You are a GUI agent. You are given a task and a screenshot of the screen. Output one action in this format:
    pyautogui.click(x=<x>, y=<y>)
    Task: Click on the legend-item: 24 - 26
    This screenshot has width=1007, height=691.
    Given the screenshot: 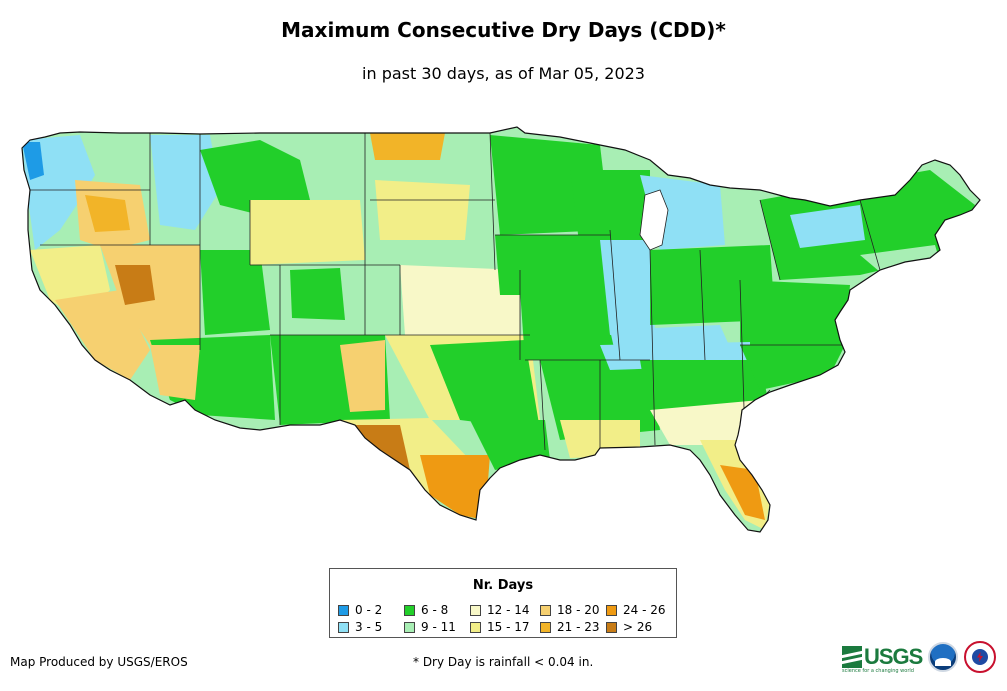 What is the action you would take?
    pyautogui.click(x=636, y=610)
    